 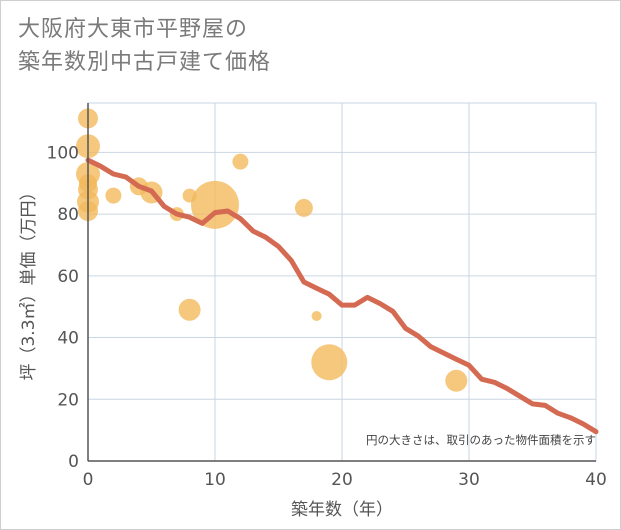 I want to click on y-tick-label: 0, so click(x=73, y=462).